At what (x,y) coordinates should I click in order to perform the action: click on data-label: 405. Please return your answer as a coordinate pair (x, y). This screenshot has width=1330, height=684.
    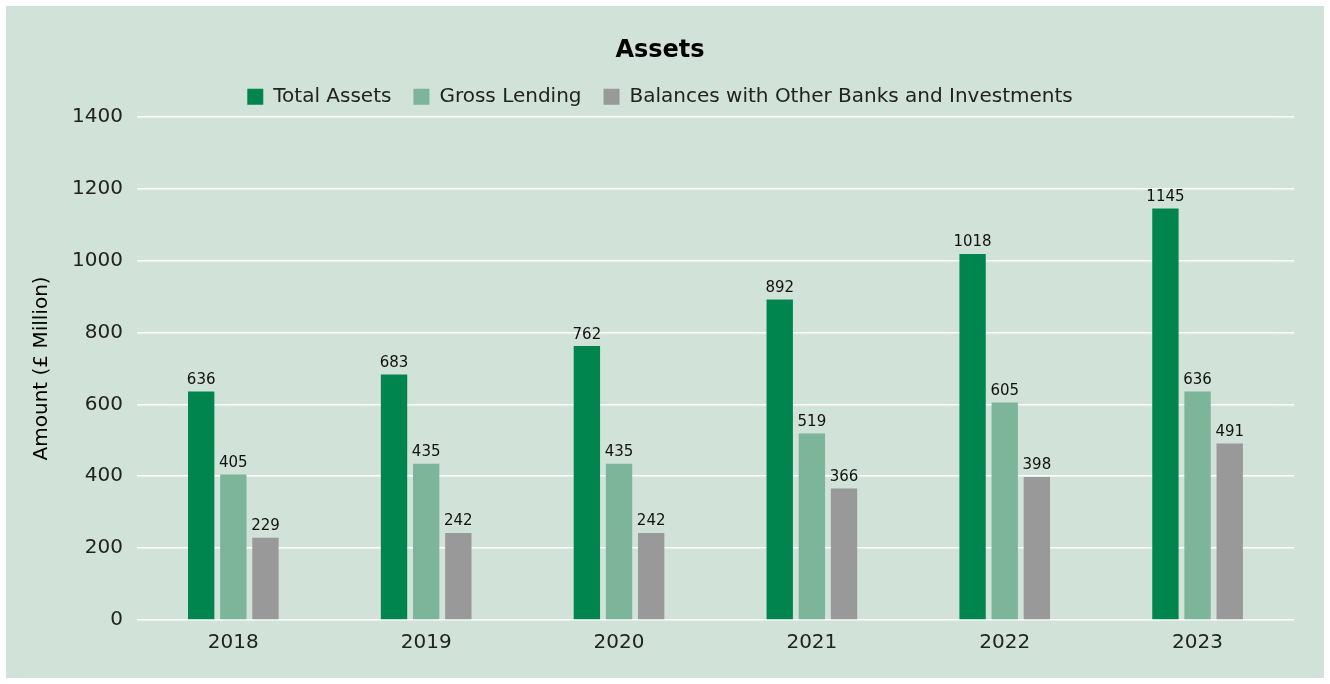
    Looking at the image, I should click on (233, 461).